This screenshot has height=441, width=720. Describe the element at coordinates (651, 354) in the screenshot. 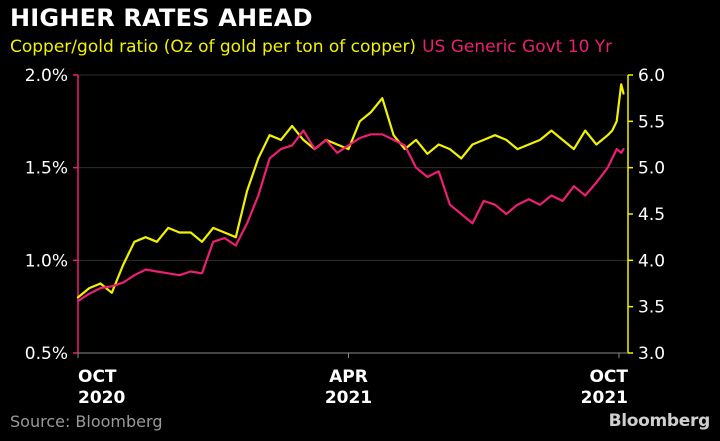

I see `right-tick-label: 3.0` at that location.